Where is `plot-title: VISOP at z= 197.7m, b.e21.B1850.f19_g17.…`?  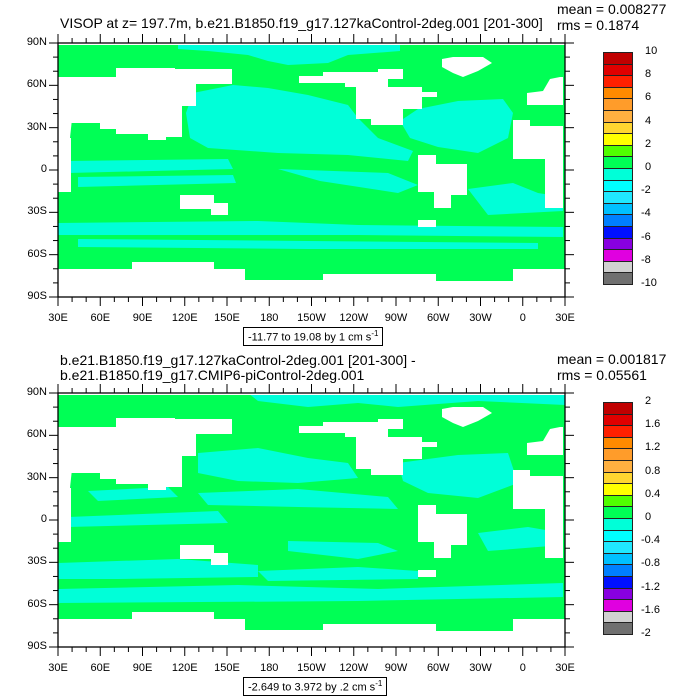 plot-title: VISOP at z= 197.7m, b.e21.B1850.f19_g17.… is located at coordinates (301, 23).